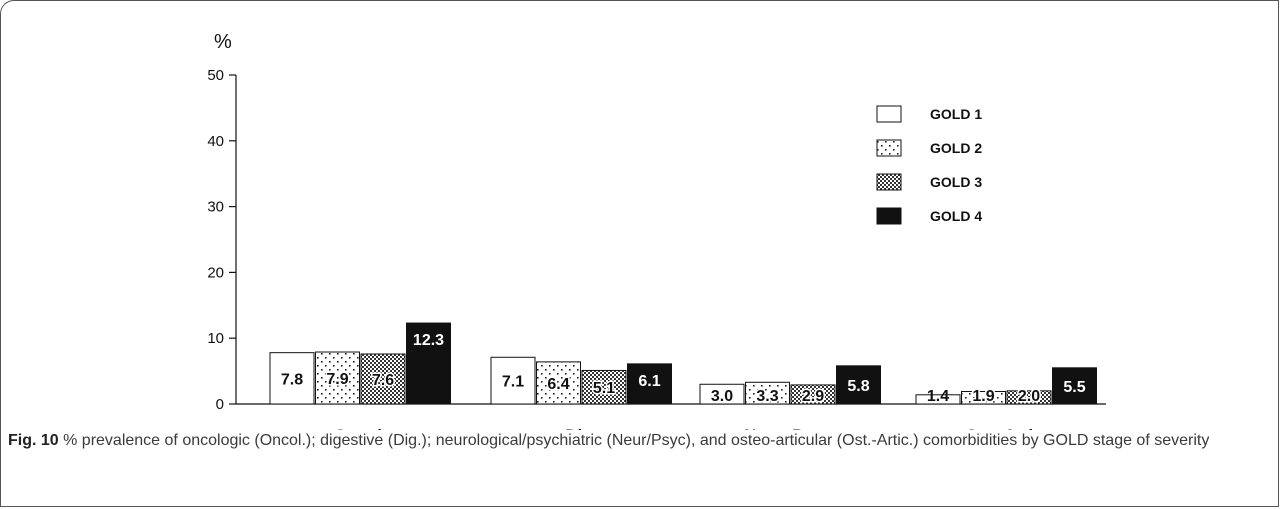 The width and height of the screenshot is (1281, 509). I want to click on legend-label: GOLD 3, so click(956, 182).